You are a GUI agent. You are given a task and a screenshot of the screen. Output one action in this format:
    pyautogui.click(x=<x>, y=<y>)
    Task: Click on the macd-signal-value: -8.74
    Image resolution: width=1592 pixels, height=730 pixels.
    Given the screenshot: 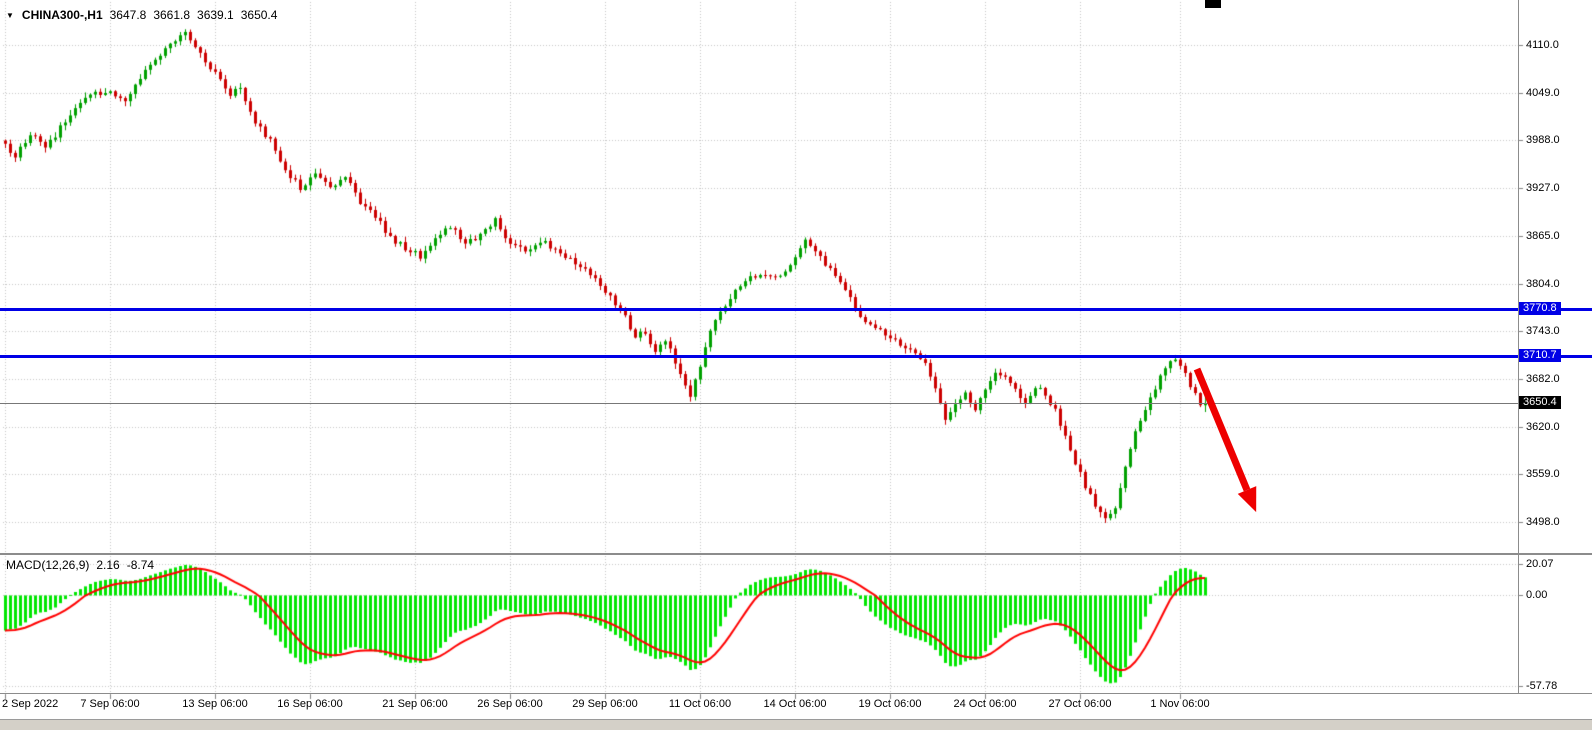 What is the action you would take?
    pyautogui.click(x=140, y=565)
    